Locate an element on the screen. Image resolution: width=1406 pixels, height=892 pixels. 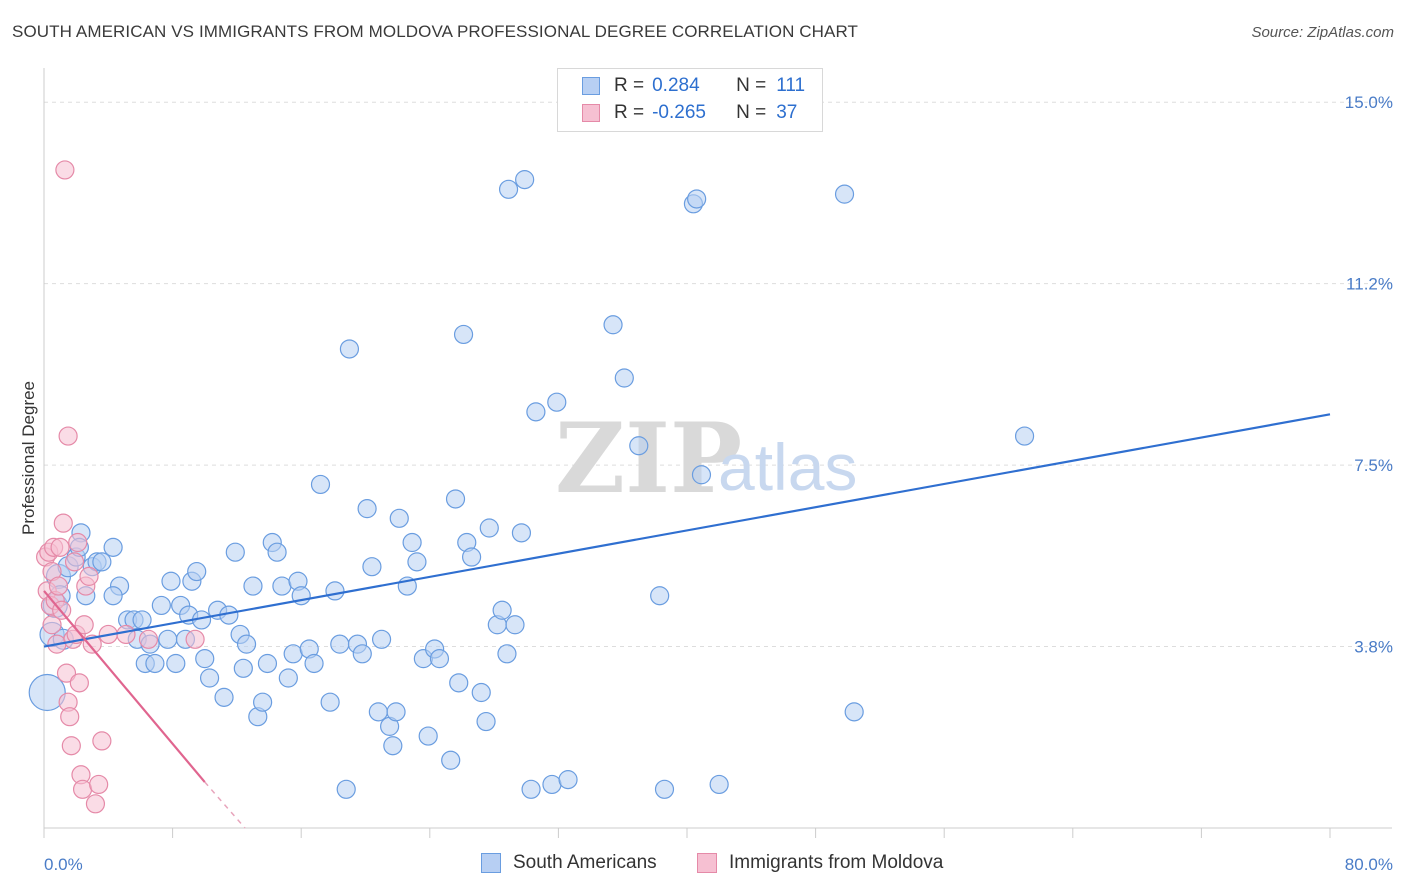
trend-line-extension is located at coordinates (225, 805).